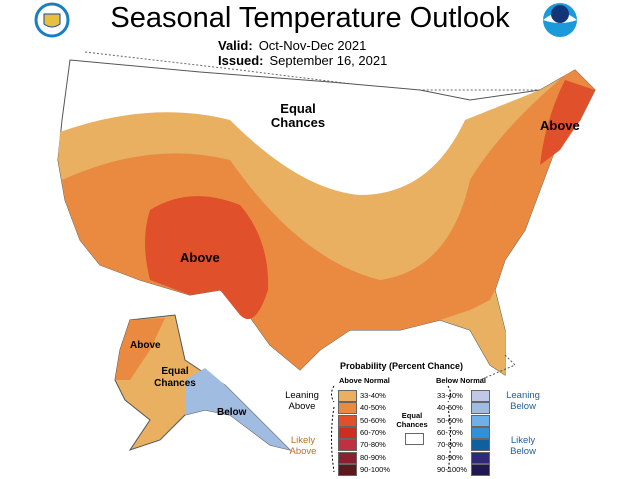 Image resolution: width=620 pixels, height=479 pixels. I want to click on leaning-above-label: Leaning Above, so click(302, 401).